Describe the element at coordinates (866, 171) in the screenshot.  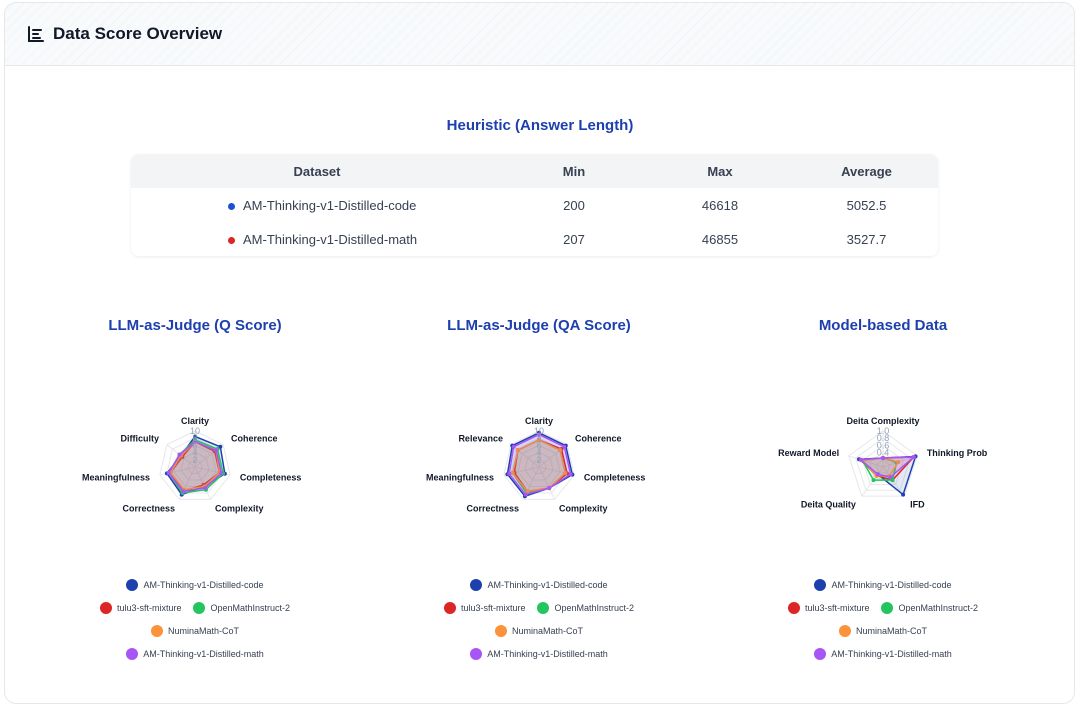
I see `column-header-average: Average` at that location.